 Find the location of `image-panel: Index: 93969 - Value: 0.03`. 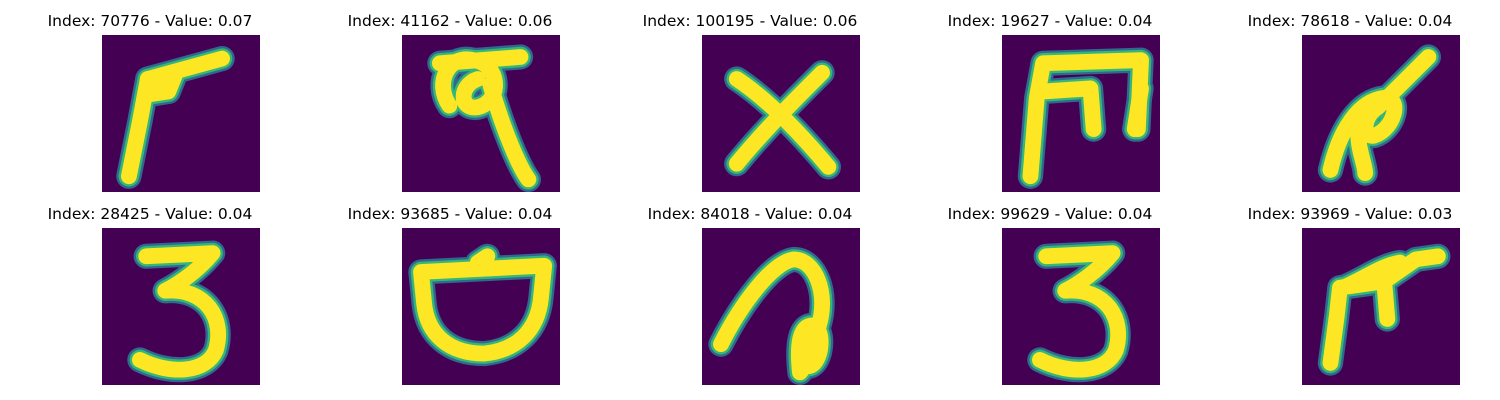

image-panel: Index: 93969 - Value: 0.03 is located at coordinates (1350, 290).